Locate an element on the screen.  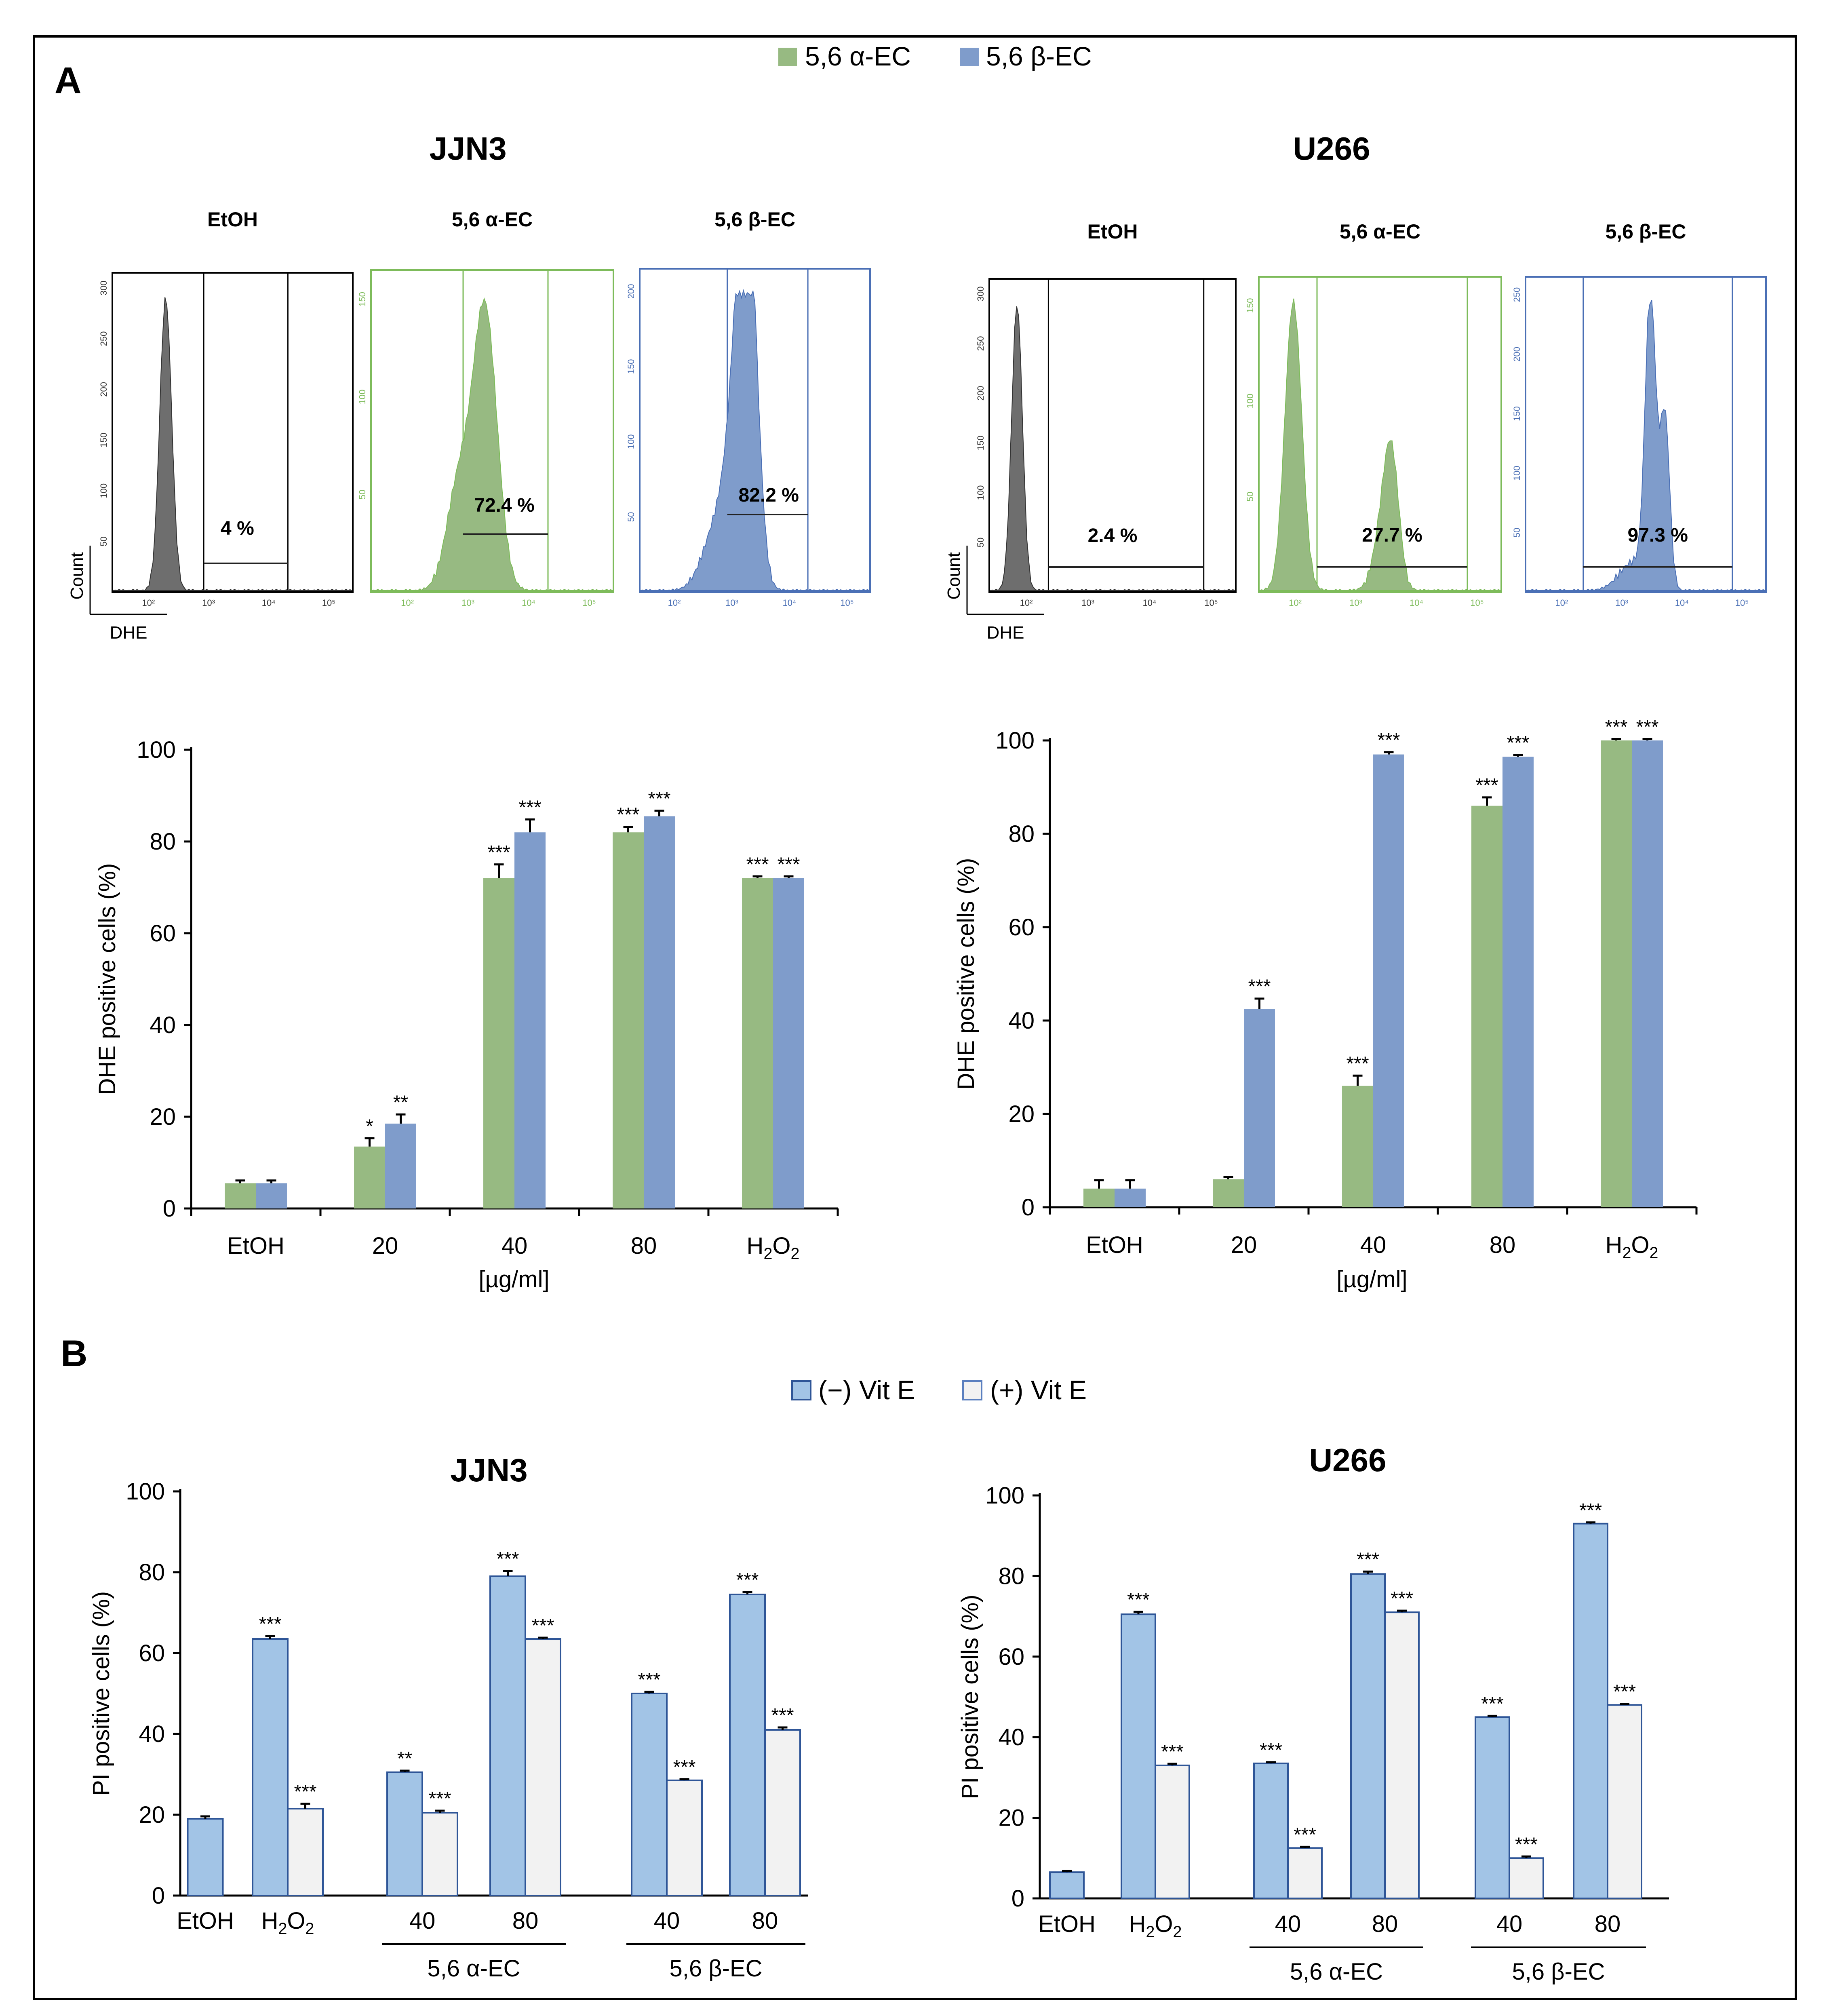
gate-percentage: 82.2 % is located at coordinates (768, 495).